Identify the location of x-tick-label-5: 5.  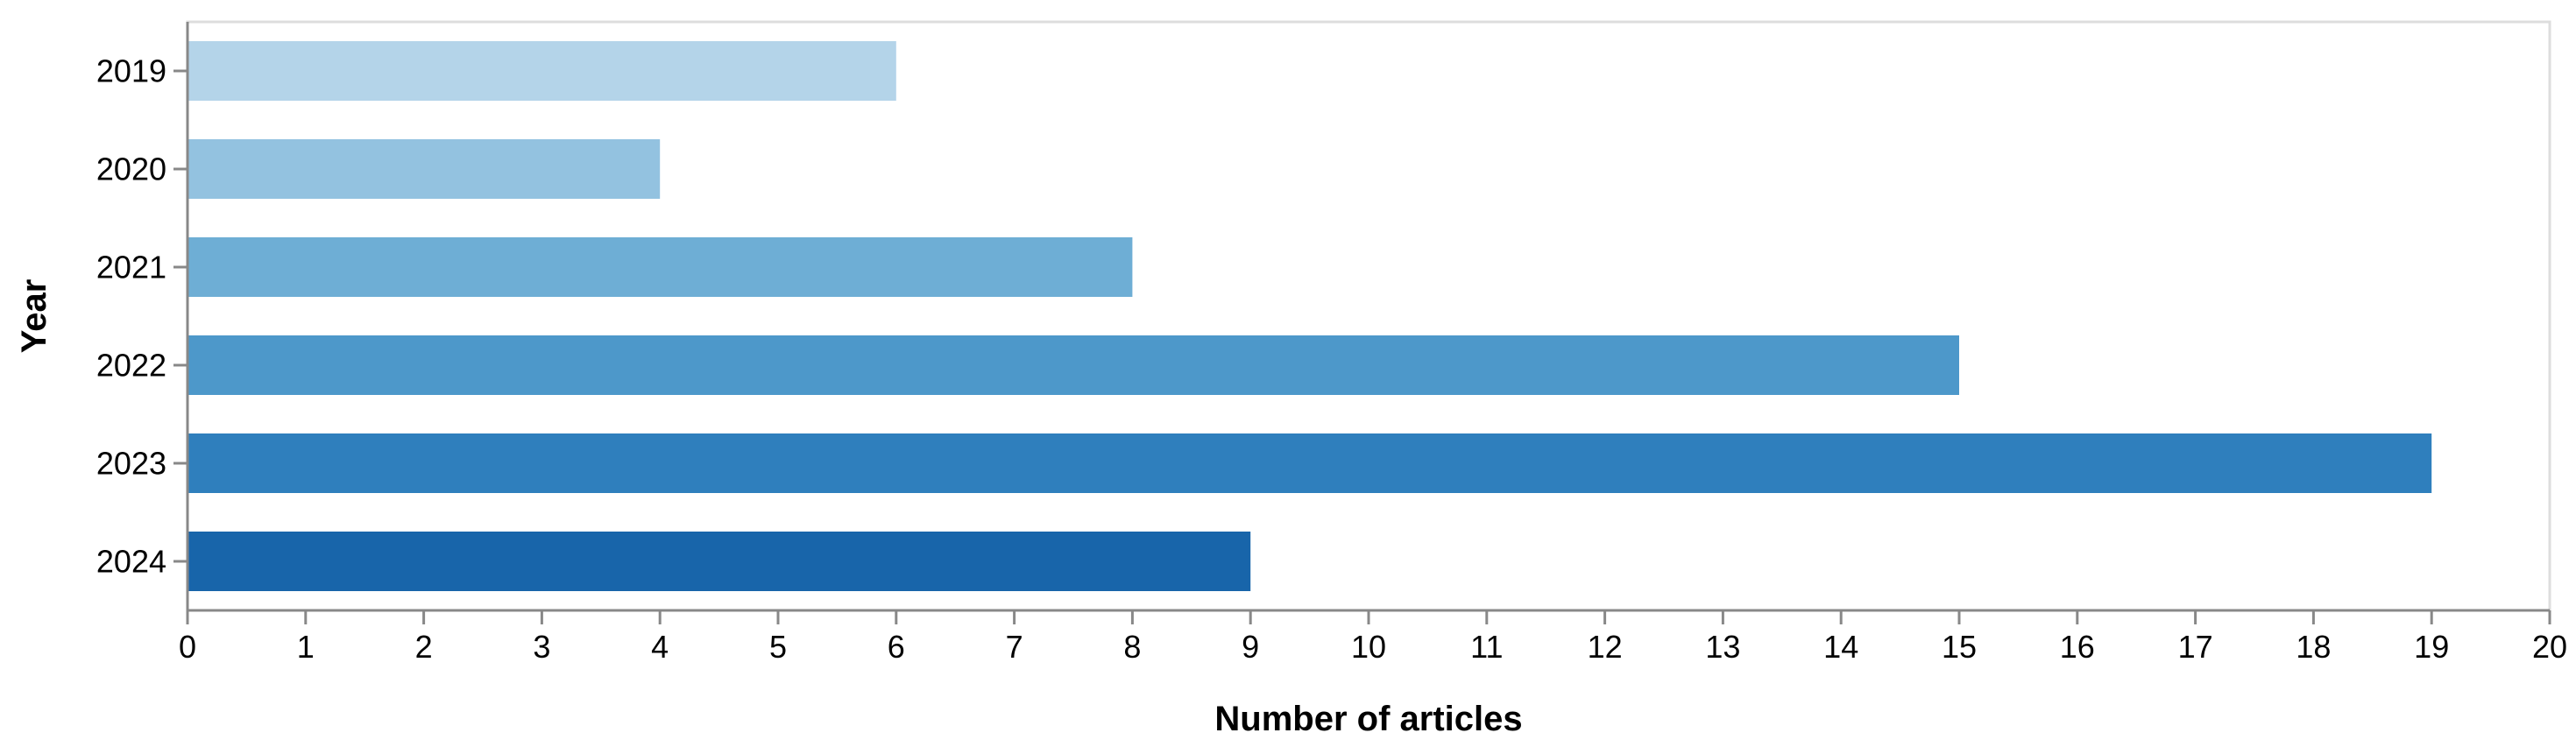
(778, 647).